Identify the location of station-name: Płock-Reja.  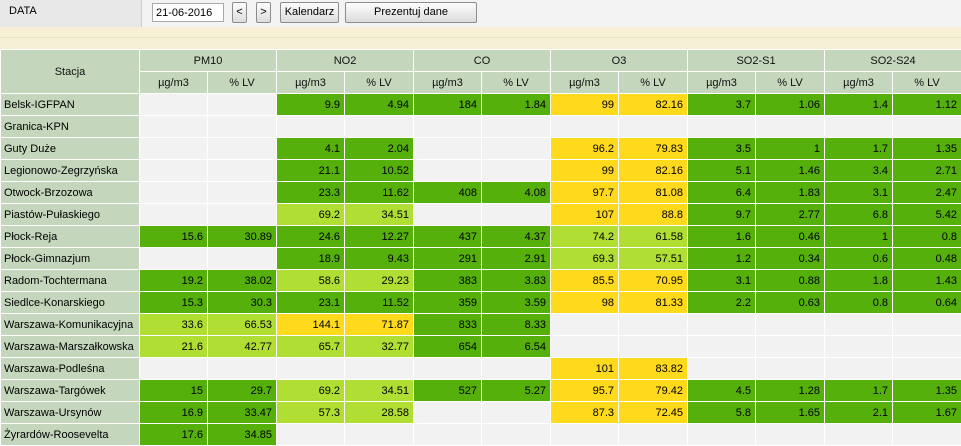
(70, 237).